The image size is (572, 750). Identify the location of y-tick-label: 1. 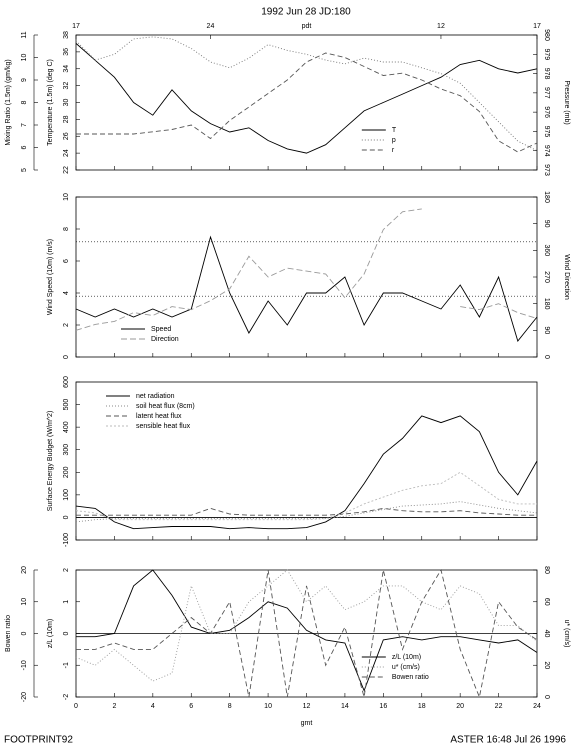
(66, 602).